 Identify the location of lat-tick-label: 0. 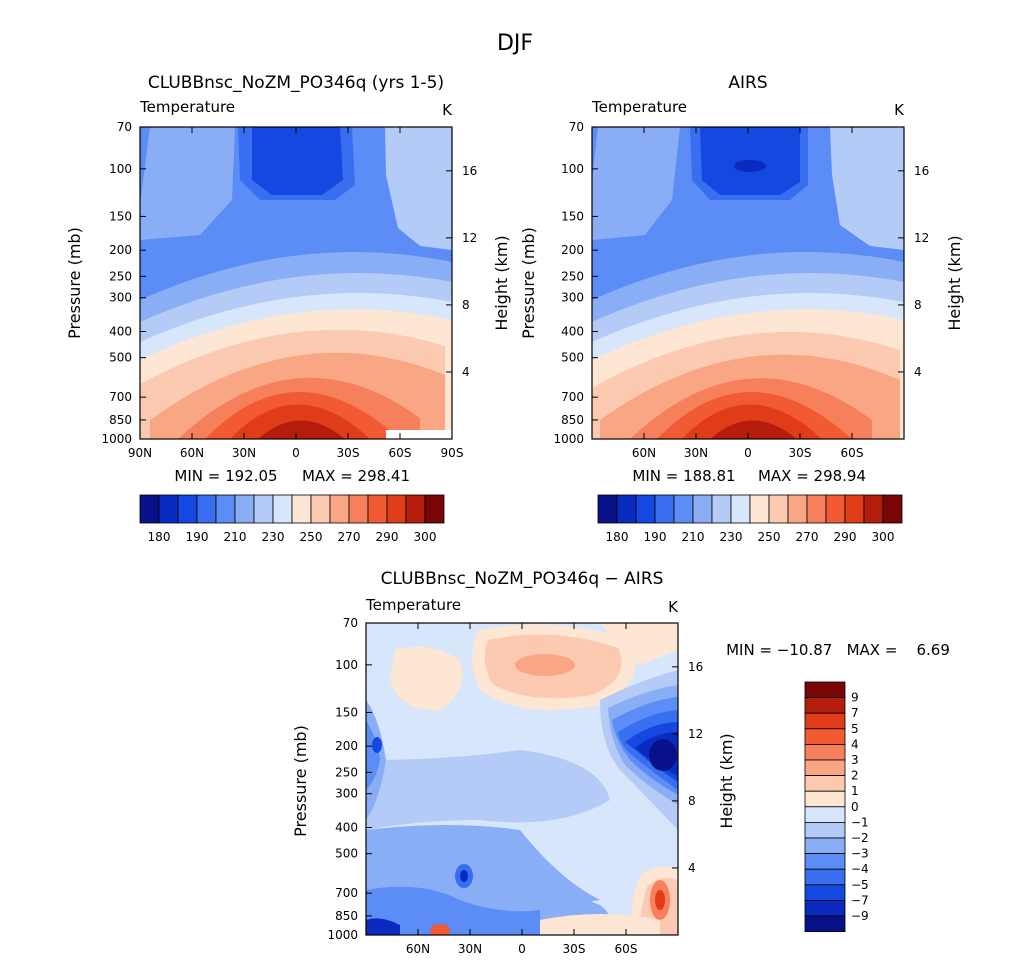
(296, 453).